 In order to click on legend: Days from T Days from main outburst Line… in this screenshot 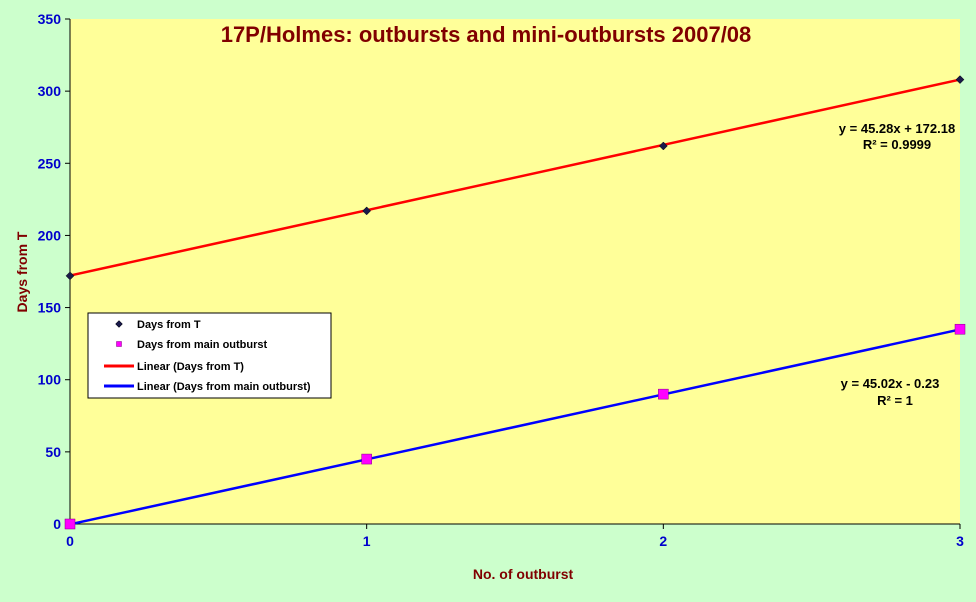, I will do `click(209, 355)`.